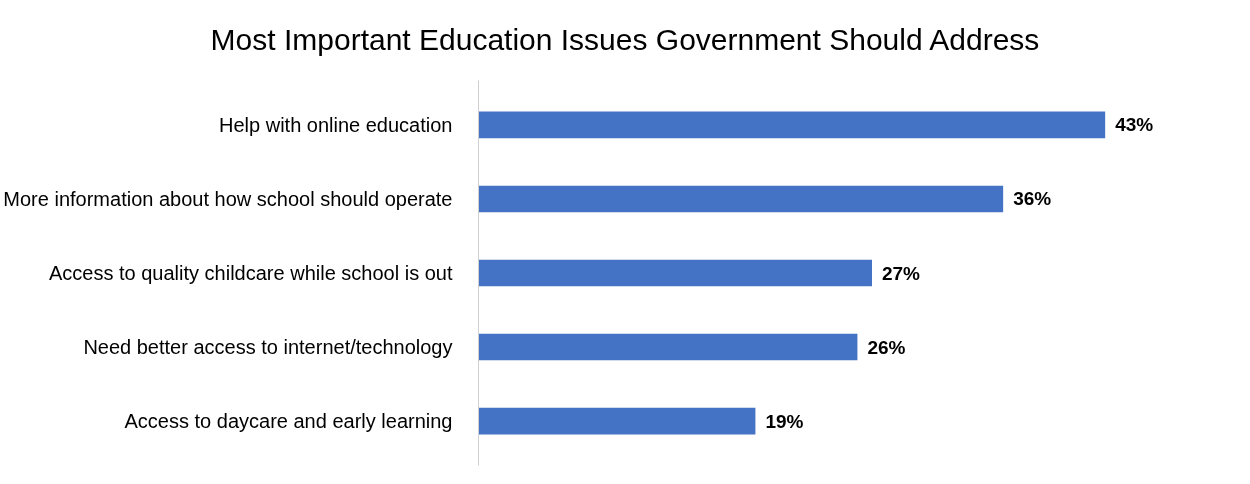  Describe the element at coordinates (1134, 125) in the screenshot. I see `data-label: 43%` at that location.